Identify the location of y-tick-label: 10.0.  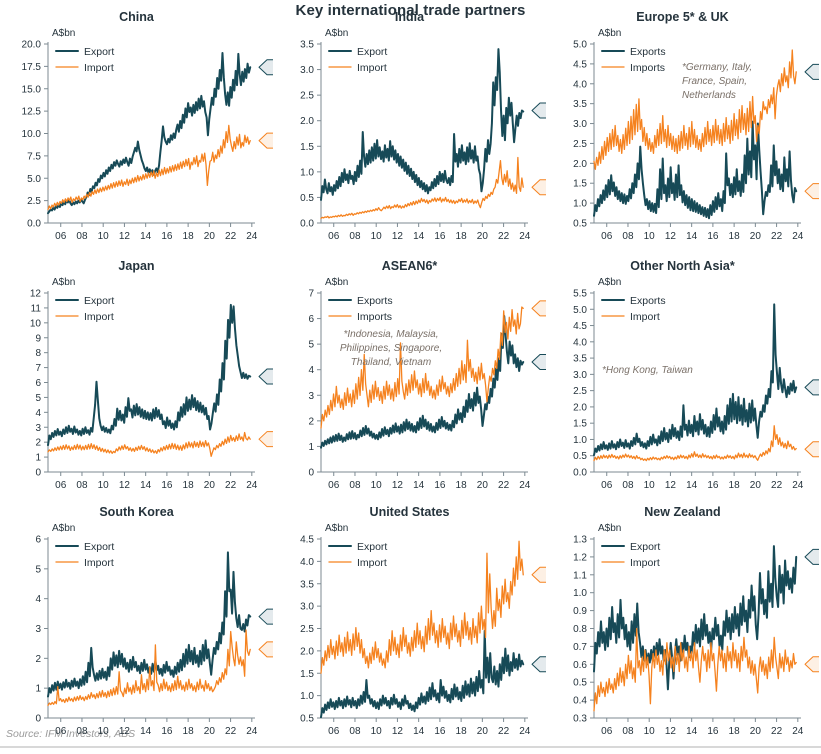
(32, 134).